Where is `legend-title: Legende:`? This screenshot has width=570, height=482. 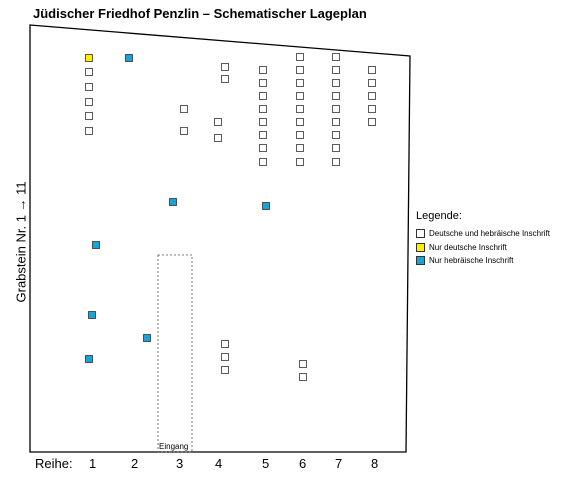
legend-title: Legende: is located at coordinates (439, 216).